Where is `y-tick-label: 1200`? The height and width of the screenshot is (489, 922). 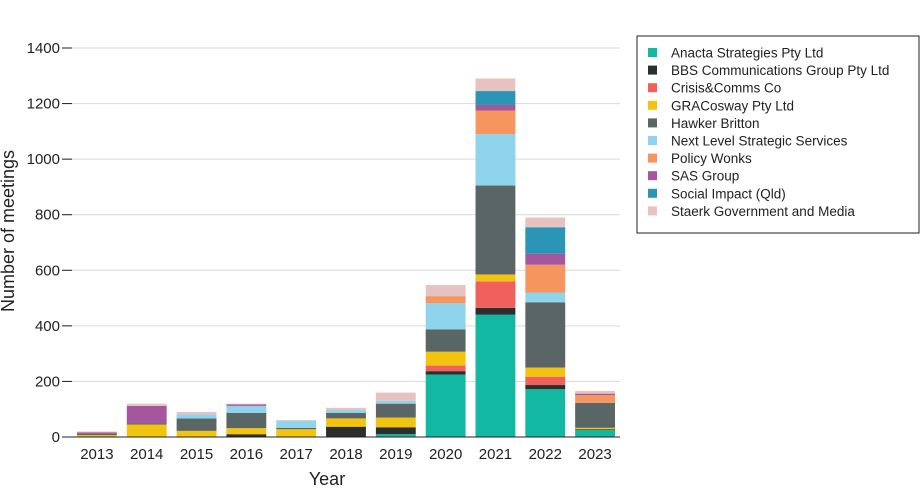 y-tick-label: 1200 is located at coordinates (43, 104).